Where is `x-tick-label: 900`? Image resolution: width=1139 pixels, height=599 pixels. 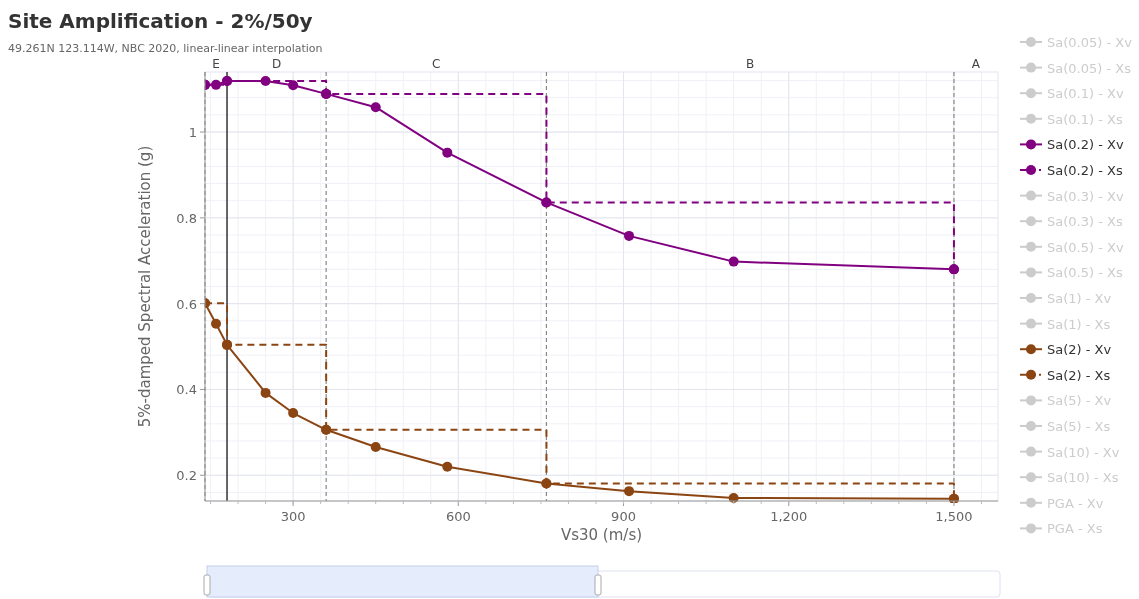
x-tick-label: 900 is located at coordinates (623, 516).